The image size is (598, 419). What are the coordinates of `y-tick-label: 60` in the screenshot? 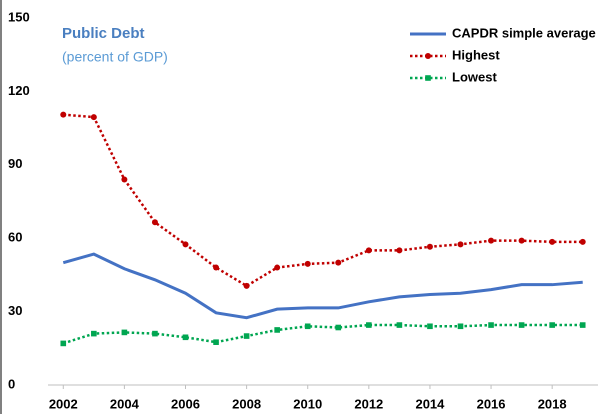 It's located at (15, 237).